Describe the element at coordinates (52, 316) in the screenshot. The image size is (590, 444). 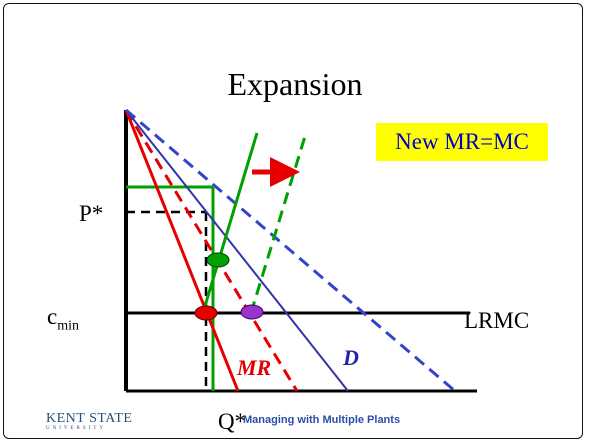
I see `c-label: c` at that location.